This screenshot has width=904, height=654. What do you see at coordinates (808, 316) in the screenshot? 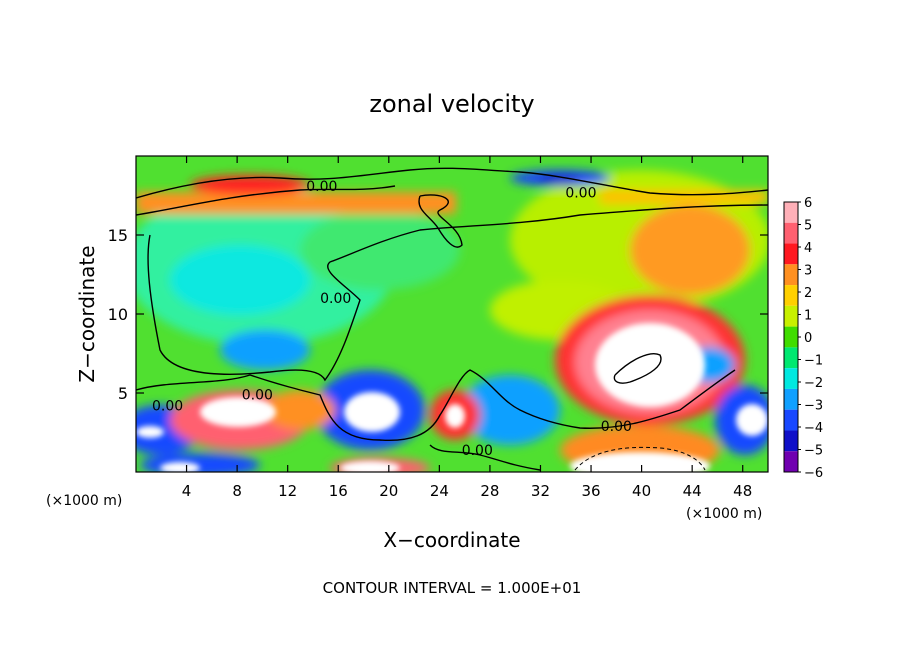
I see `colorbar-label: 1` at bounding box center [808, 316].